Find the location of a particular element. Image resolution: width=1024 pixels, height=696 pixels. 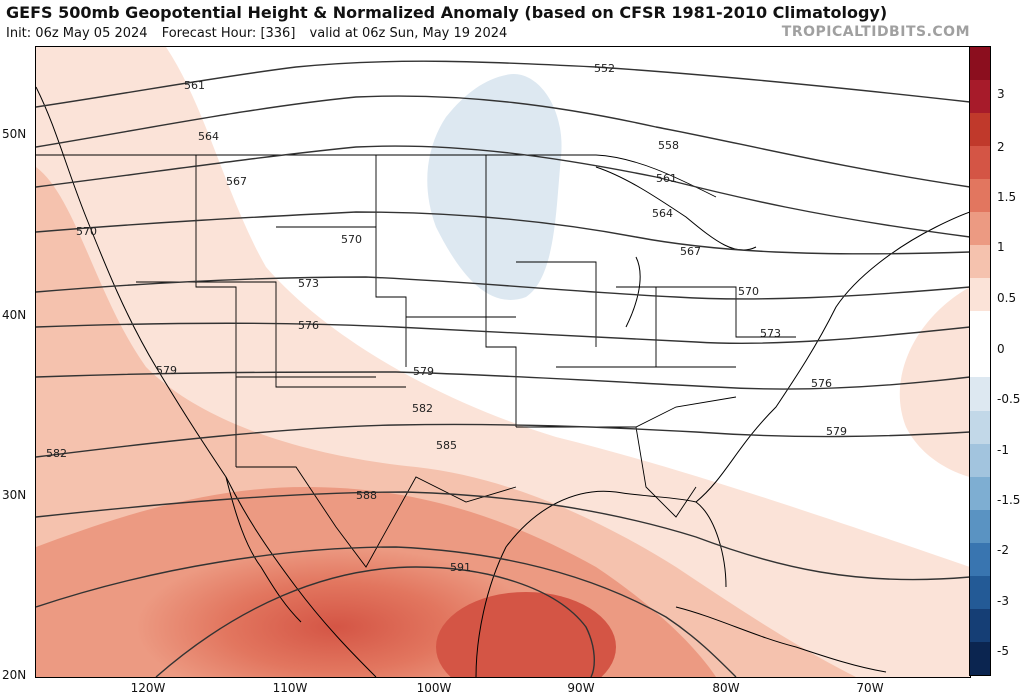

init-time: Init: 06z May 05 2024 is located at coordinates (77, 33).